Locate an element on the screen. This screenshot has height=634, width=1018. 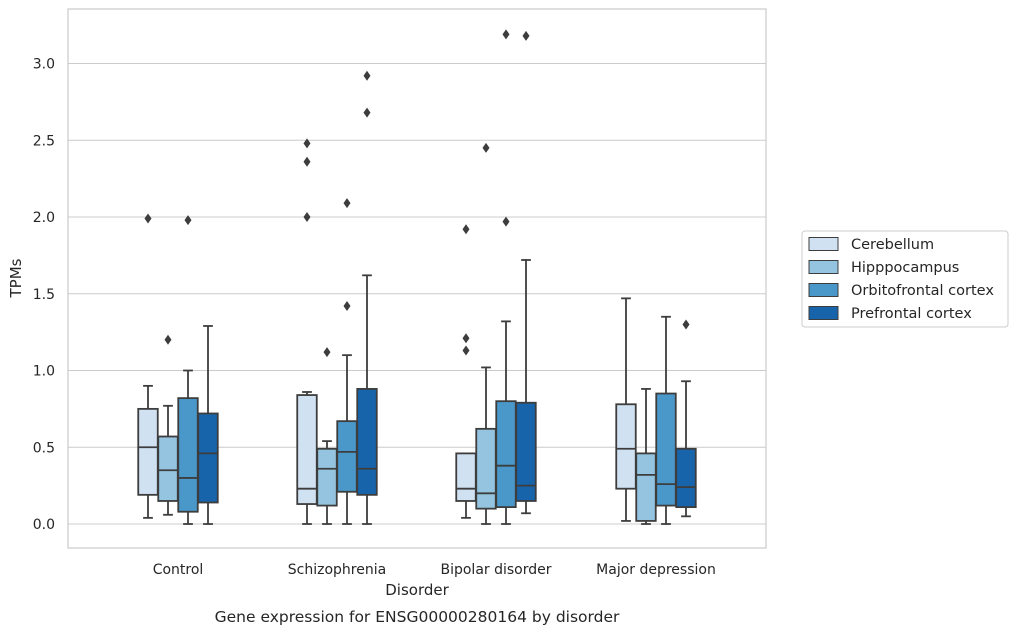
x-tick-label: Major depression is located at coordinates (656, 570).